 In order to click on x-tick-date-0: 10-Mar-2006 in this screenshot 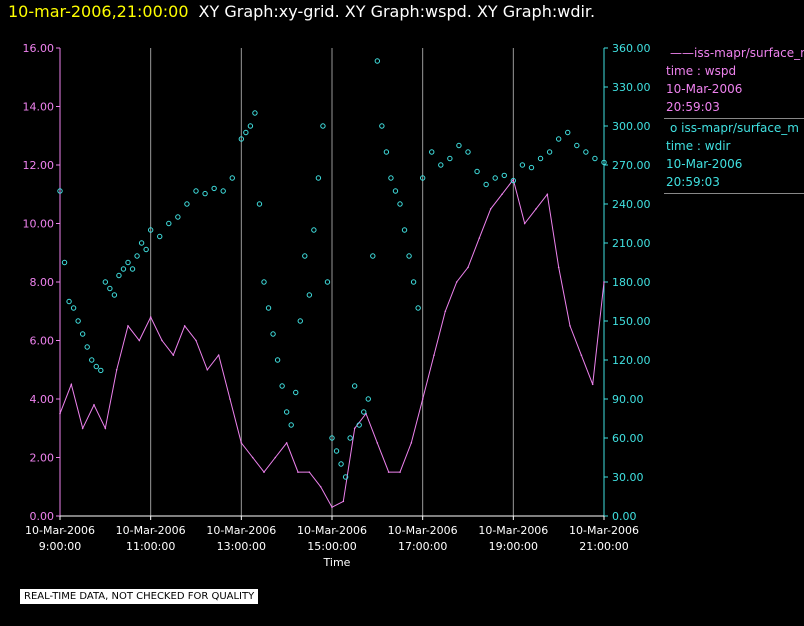, I will do `click(60, 530)`.